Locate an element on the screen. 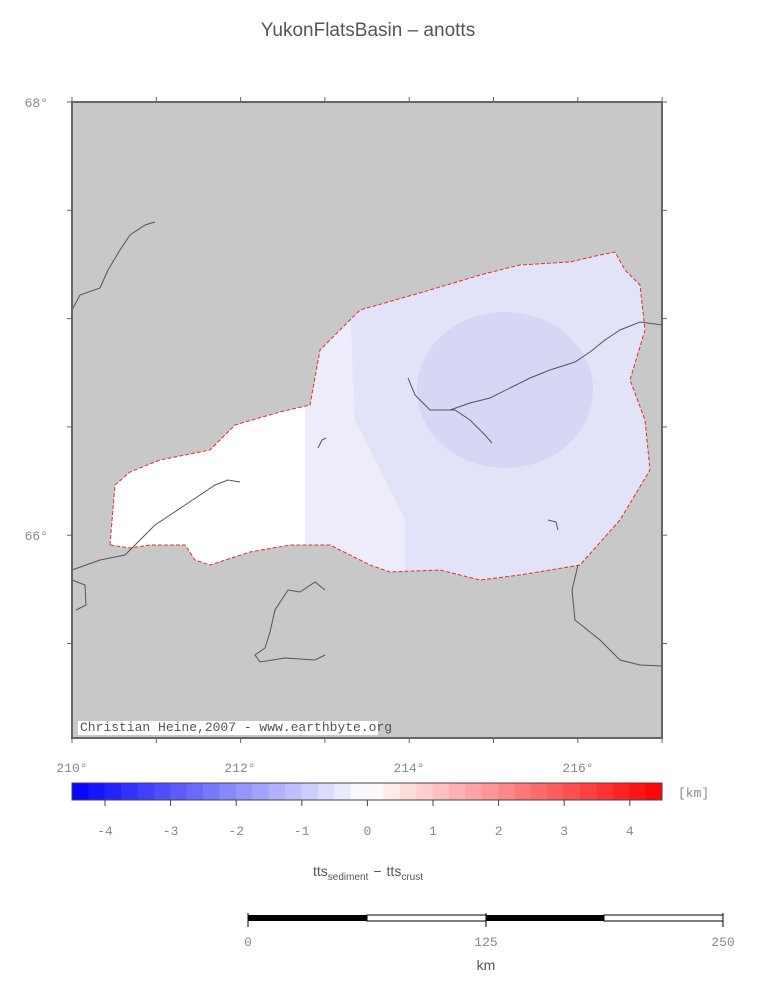 This screenshot has height=992, width=758. scalebar: 0 125 250 km is located at coordinates (489, 943).